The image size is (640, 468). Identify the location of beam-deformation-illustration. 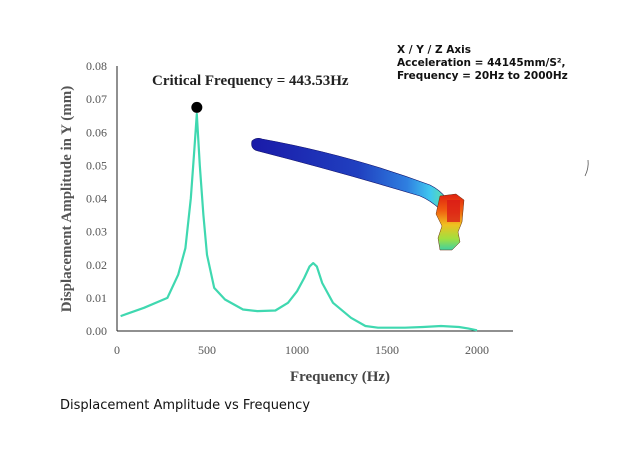
(358, 194).